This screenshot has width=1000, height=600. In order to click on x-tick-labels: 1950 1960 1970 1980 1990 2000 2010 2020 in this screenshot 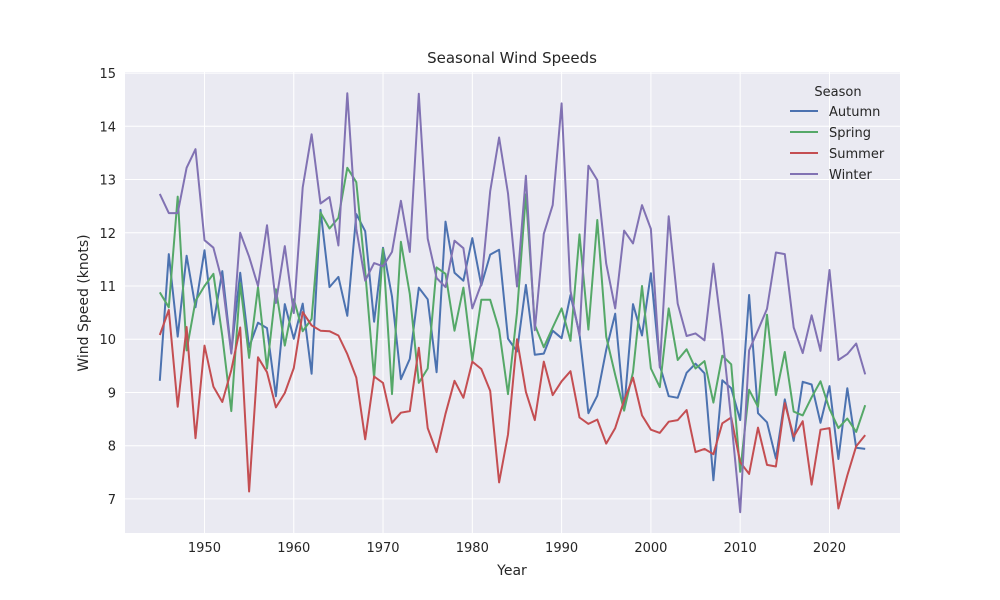, I will do `click(517, 548)`.